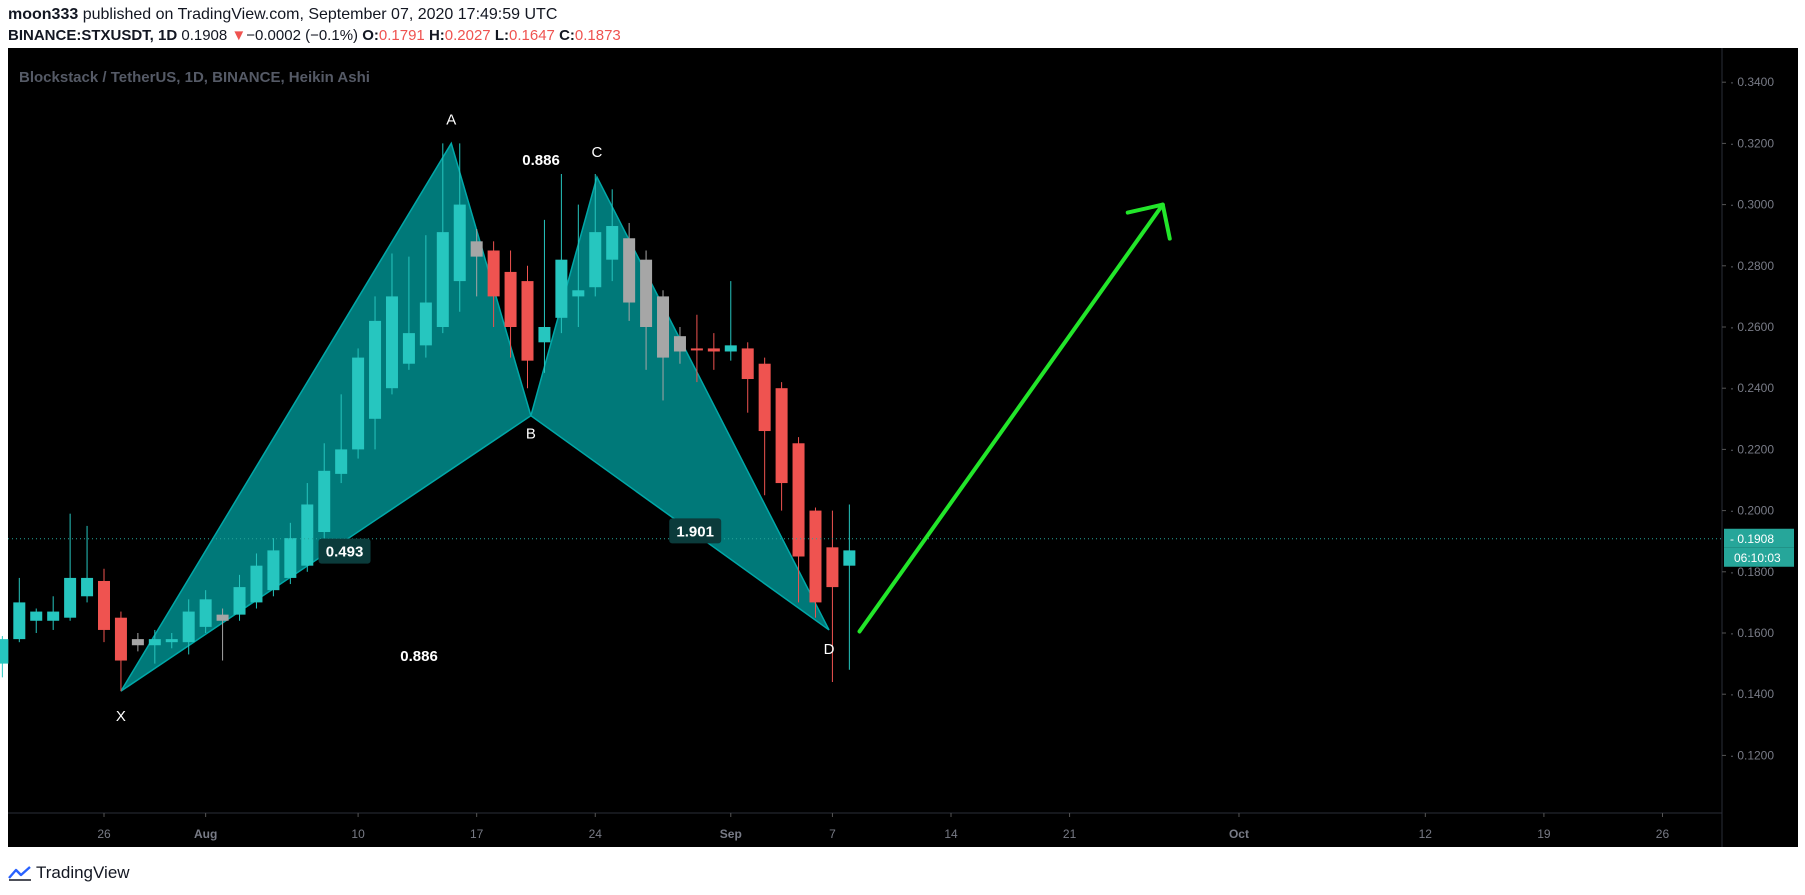 This screenshot has height=895, width=1805. What do you see at coordinates (467, 35) in the screenshot?
I see `high-value: 0.2027` at bounding box center [467, 35].